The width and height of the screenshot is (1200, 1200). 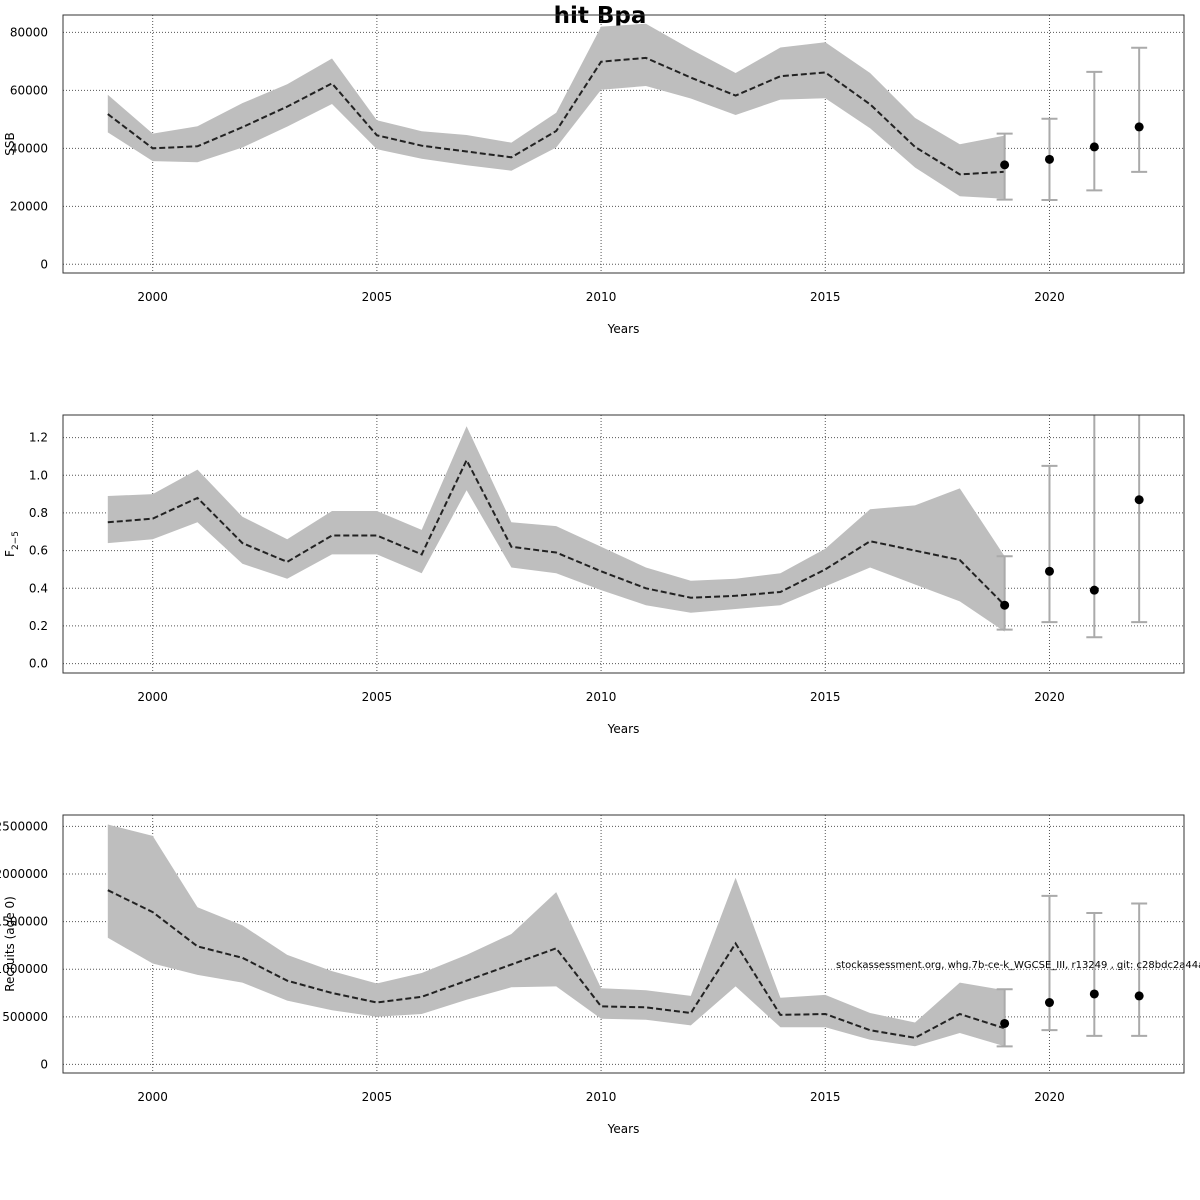 I want to click on y-tick-label: 0.0, so click(x=38, y=664).